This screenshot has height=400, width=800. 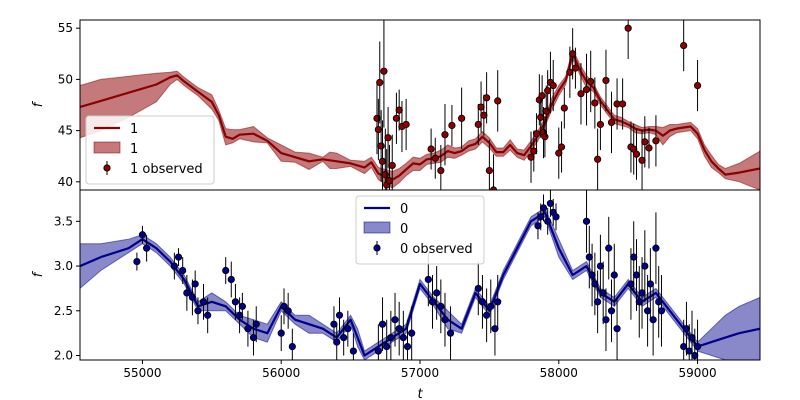 I want to click on legend-label: 0, so click(x=404, y=209).